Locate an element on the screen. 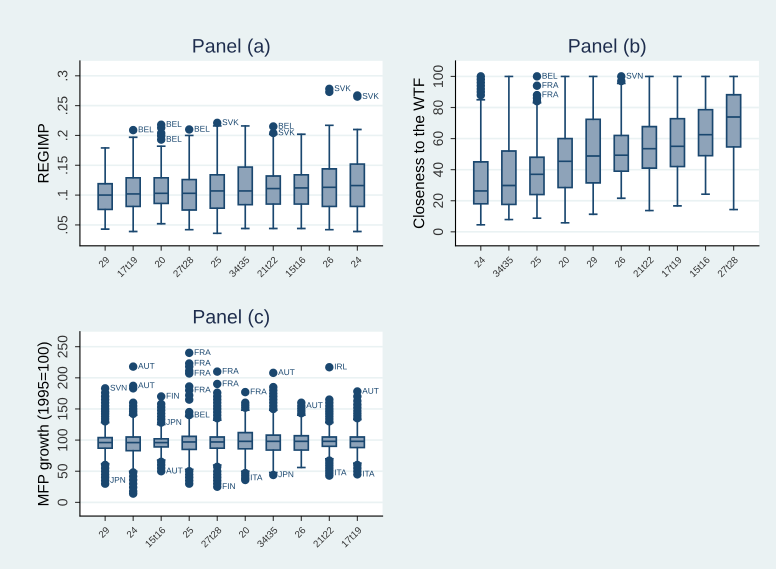 The height and width of the screenshot is (569, 776). y-axis-title: MFP growth (1995=100) is located at coordinates (44, 424).